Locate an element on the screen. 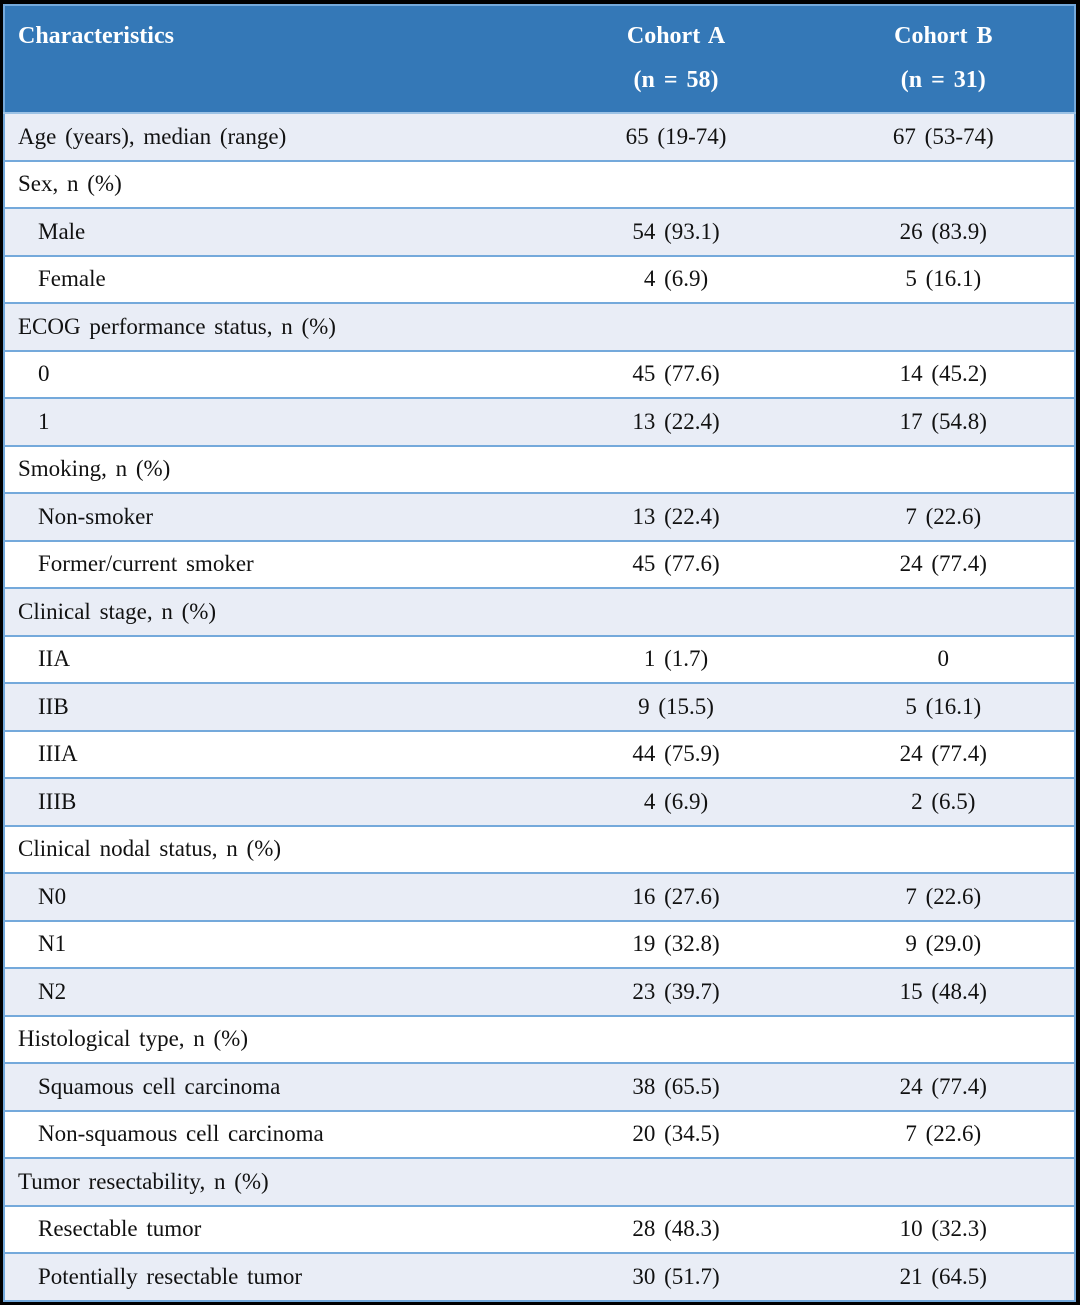  row-label-cell: Sex, n (%) is located at coordinates (272, 184).